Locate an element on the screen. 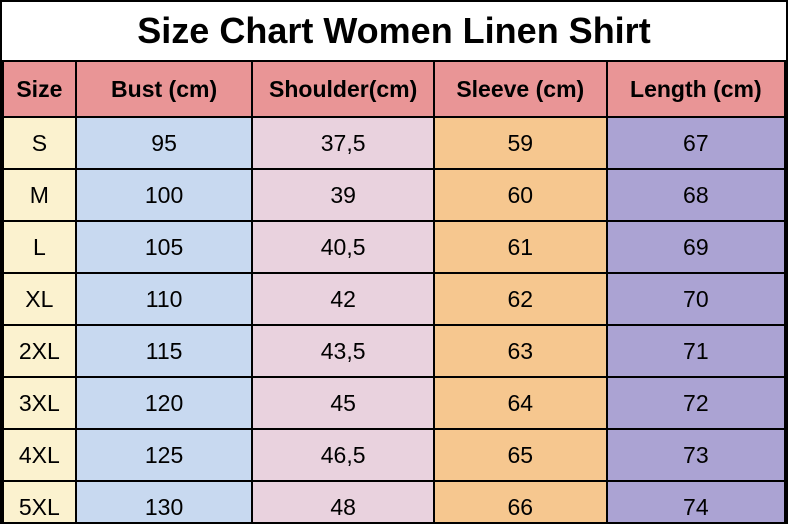 This screenshot has width=788, height=524. table-cell: 46,5 is located at coordinates (343, 455).